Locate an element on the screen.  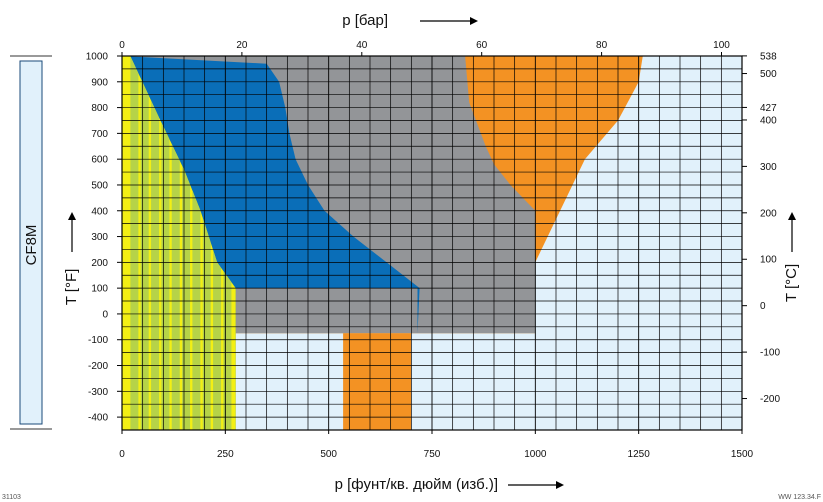
left-tick-label: 600 is located at coordinates (99, 160).